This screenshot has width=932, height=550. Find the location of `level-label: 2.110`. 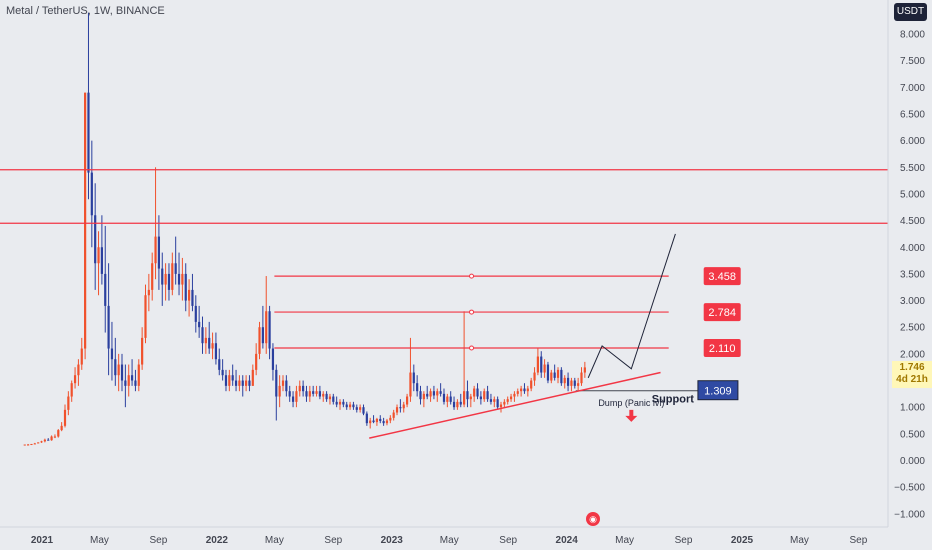

level-label: 2.110 is located at coordinates (722, 349).